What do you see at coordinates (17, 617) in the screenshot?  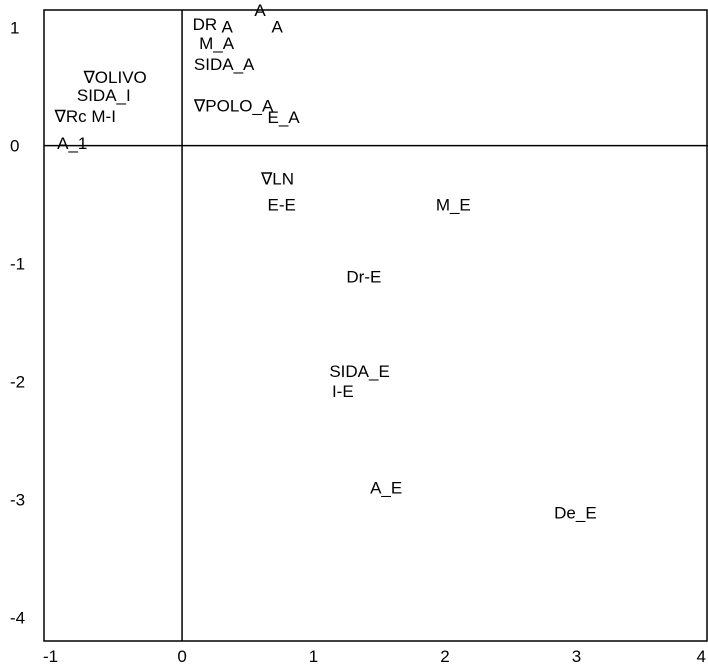 I see `y-tick-label: -4` at bounding box center [17, 617].